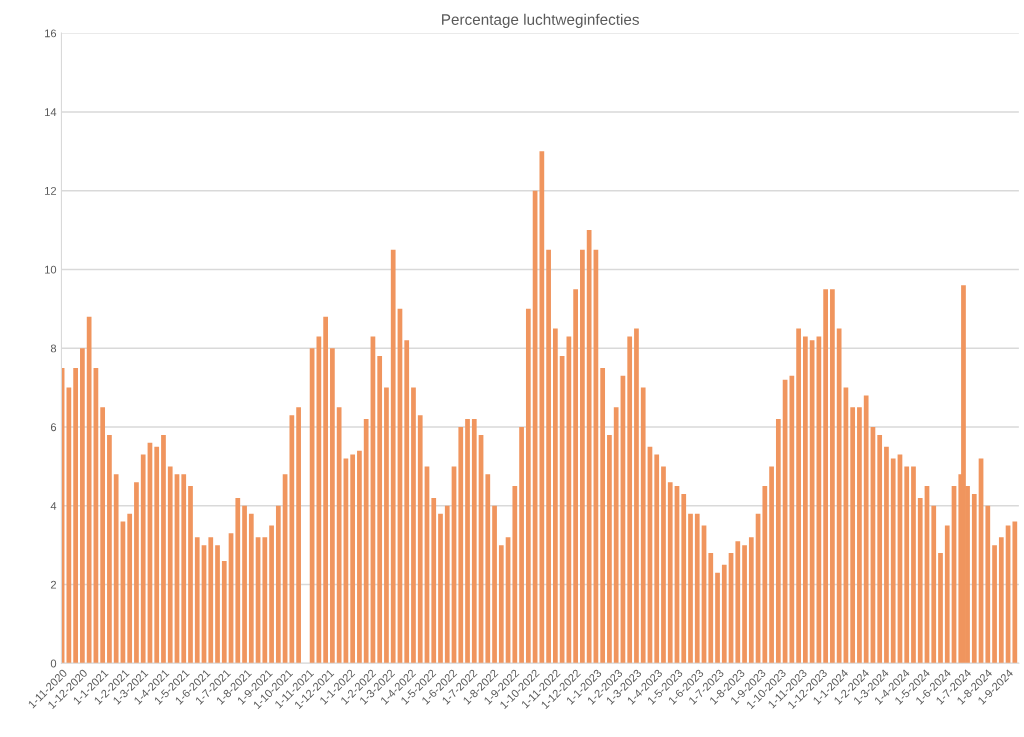 The width and height of the screenshot is (1024, 737). Describe the element at coordinates (540, 20) in the screenshot. I see `chart-title: Percentage luchtweginfecties` at that location.